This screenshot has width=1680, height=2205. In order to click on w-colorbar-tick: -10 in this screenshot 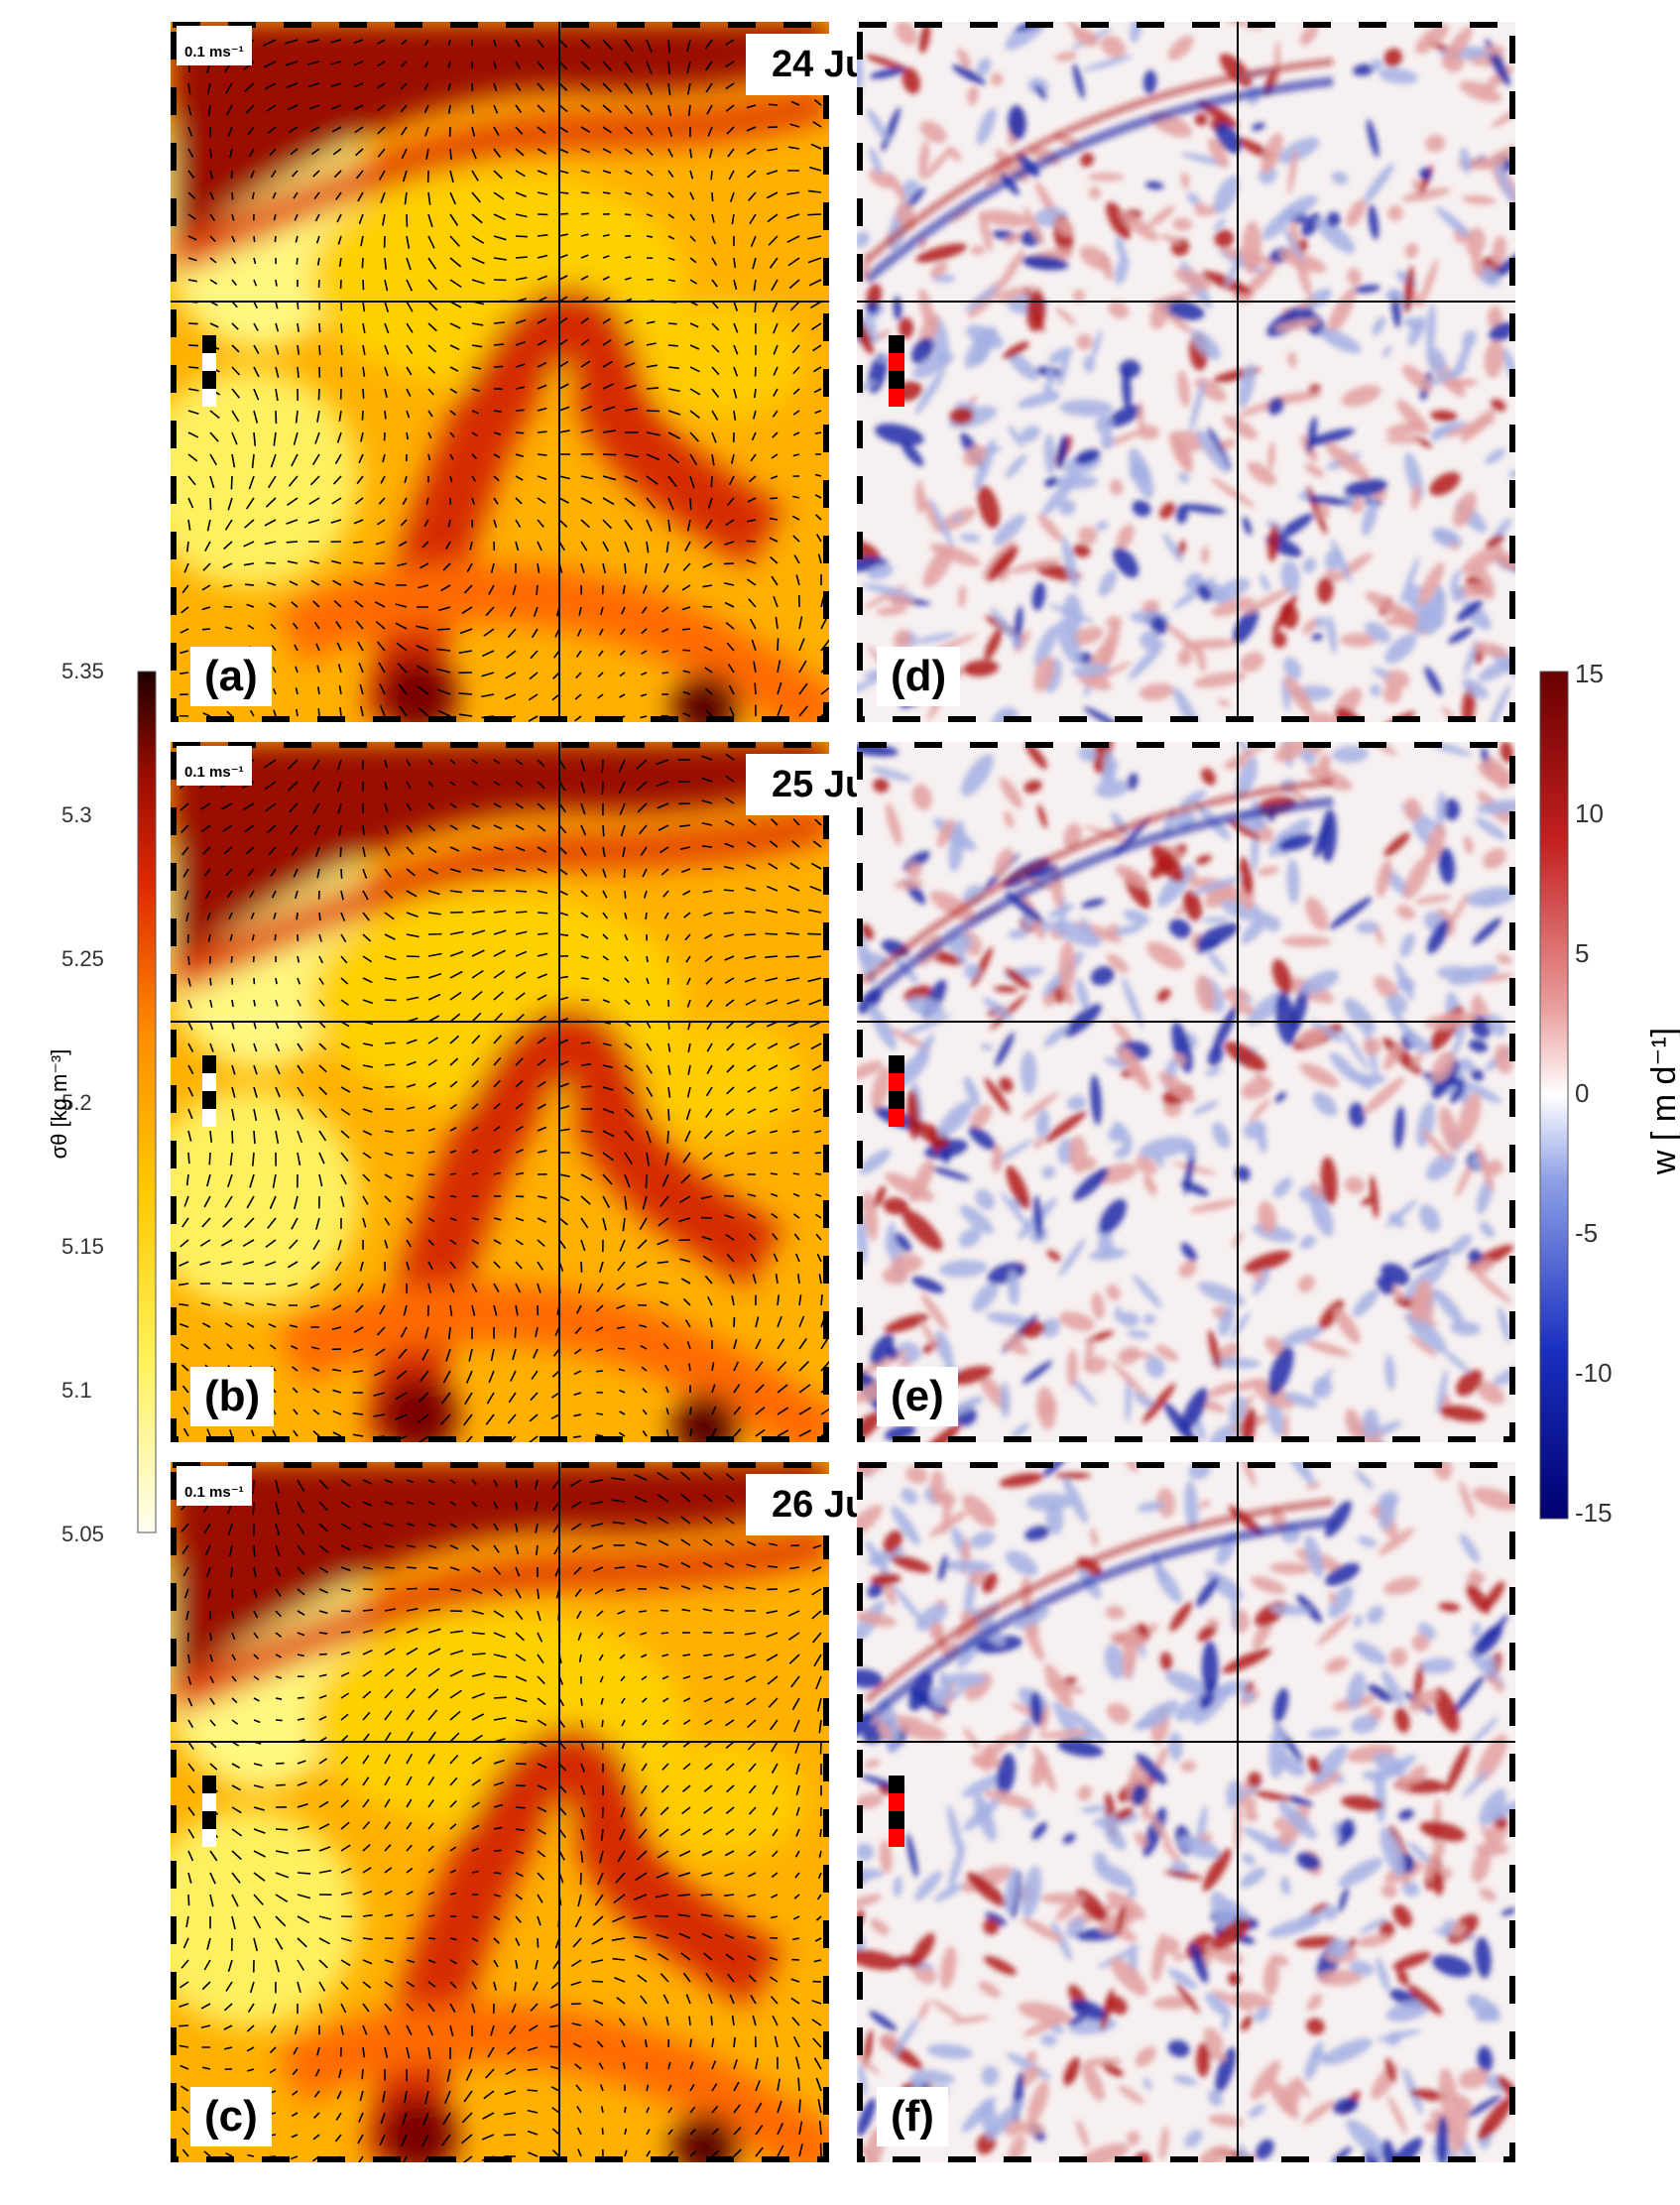, I will do `click(1594, 1373)`.